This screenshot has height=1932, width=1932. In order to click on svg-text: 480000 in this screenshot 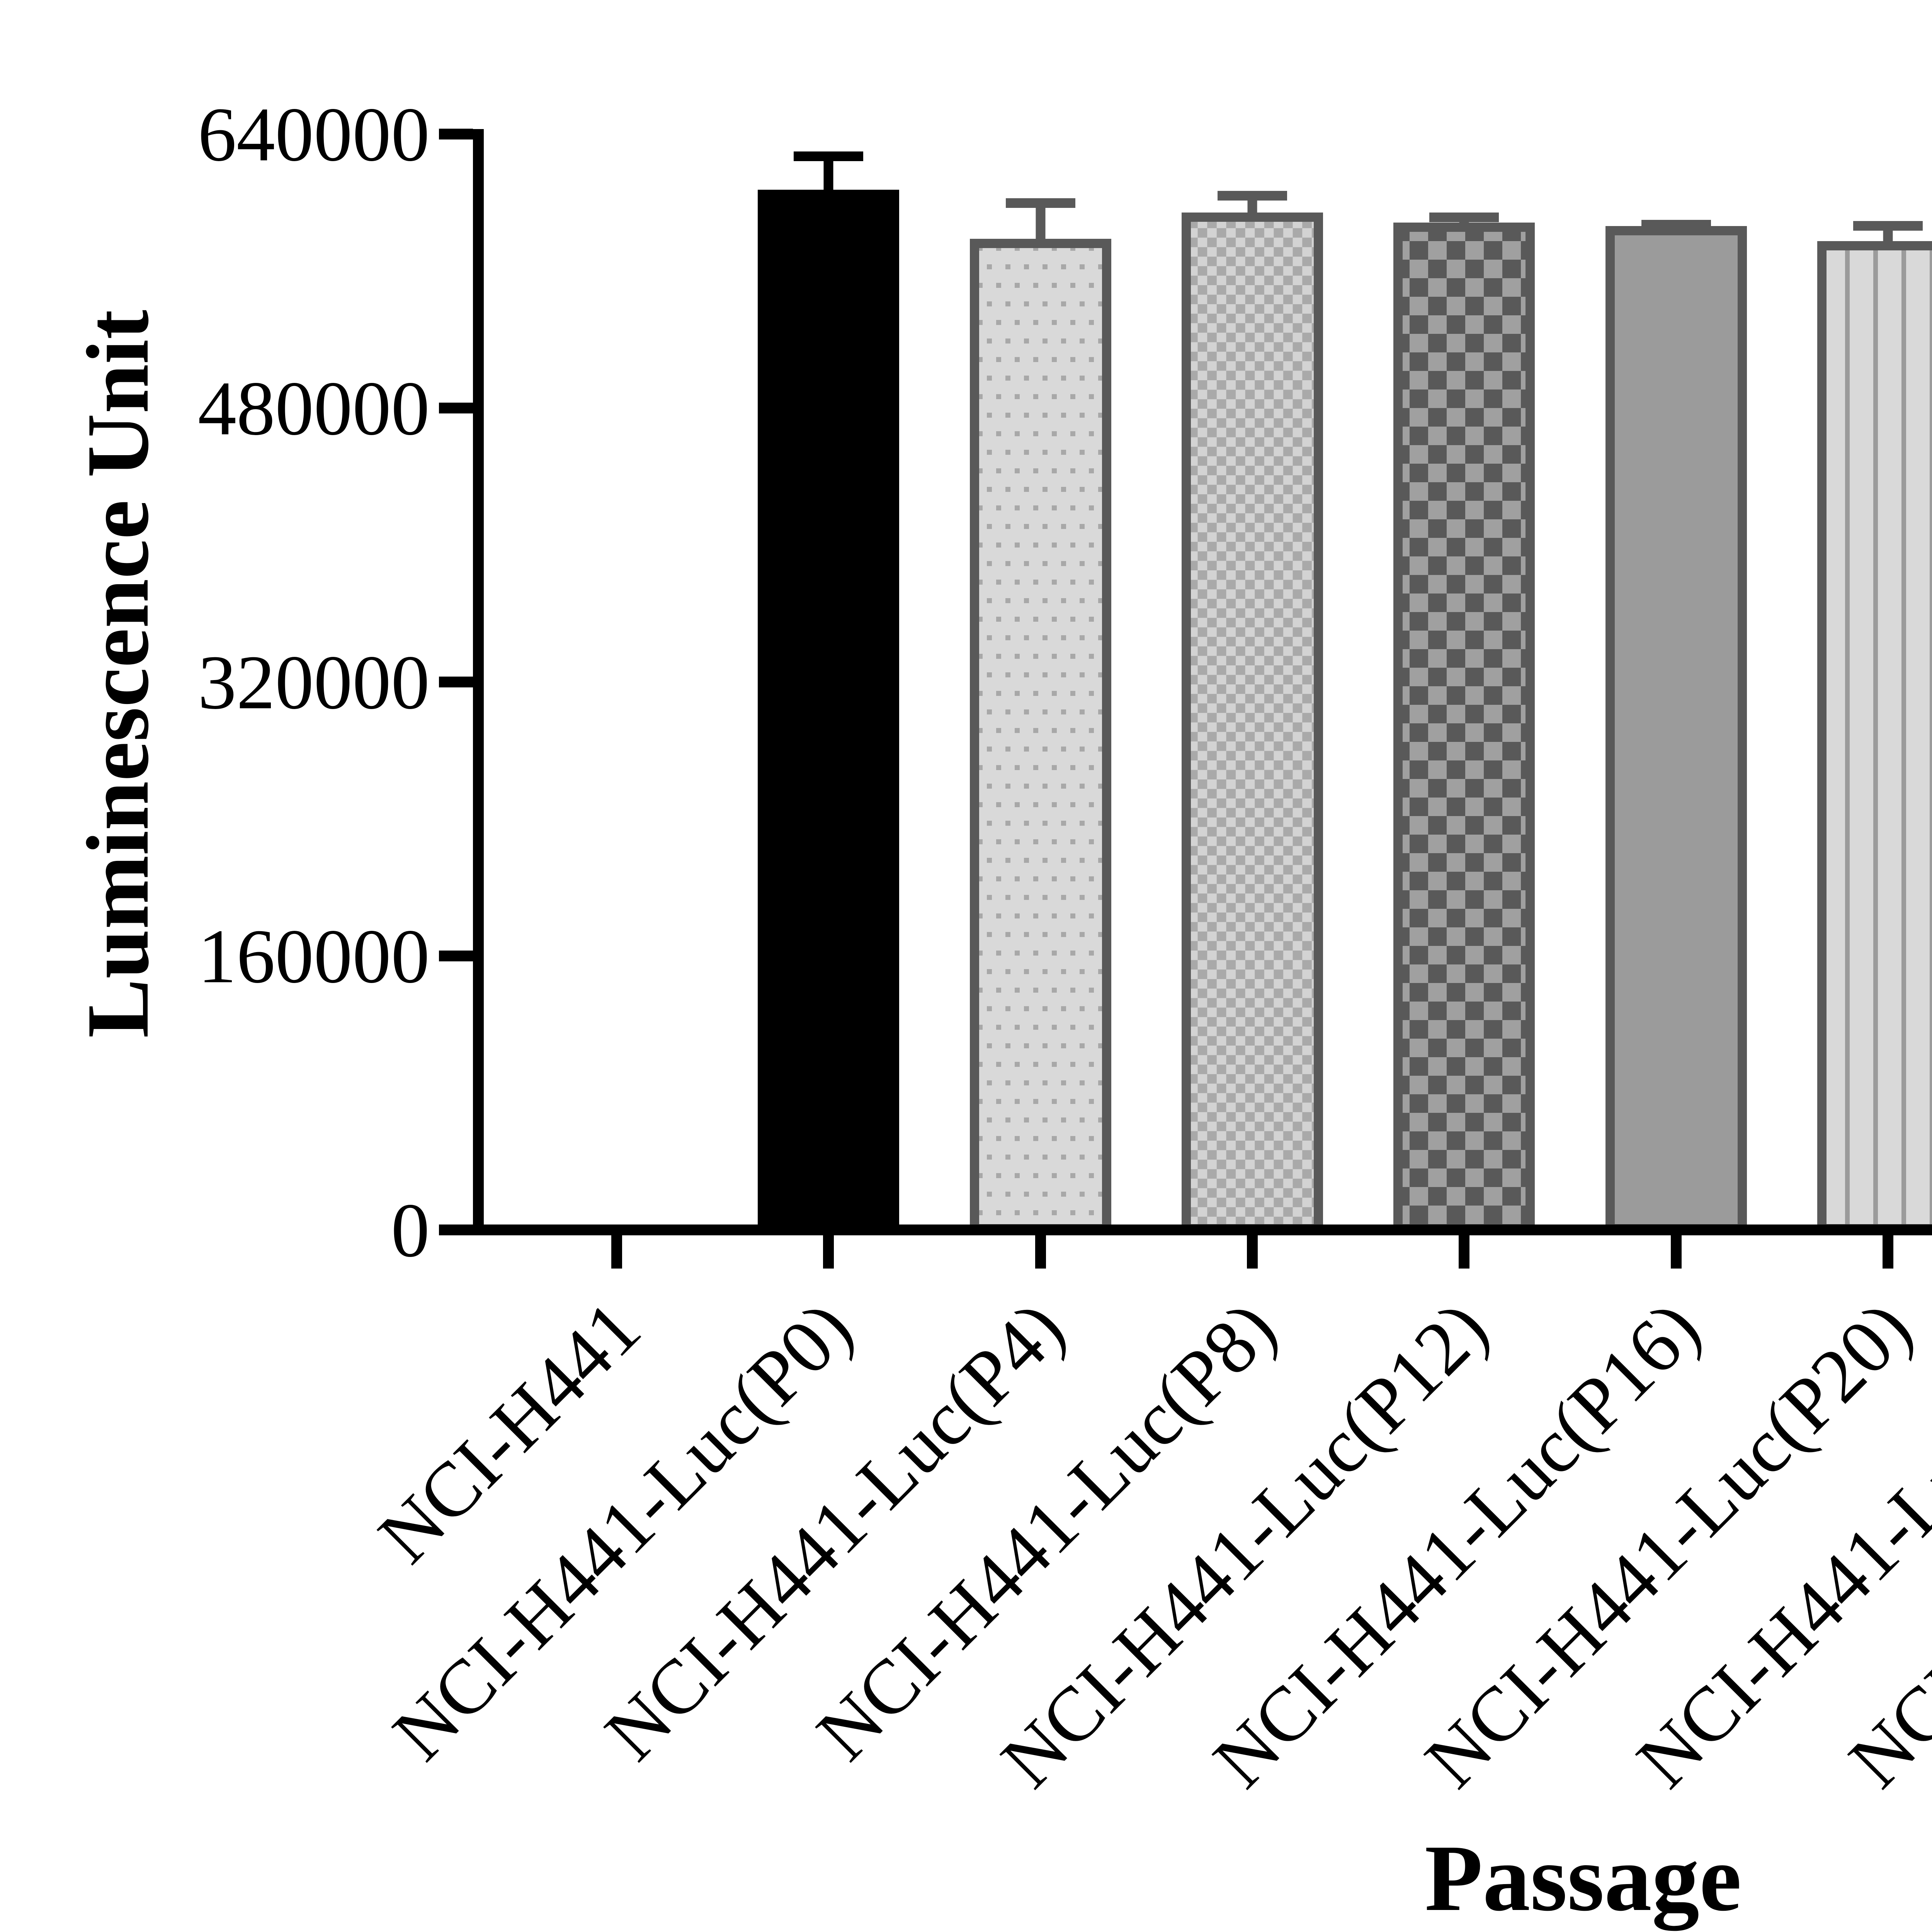, I will do `click(314, 408)`.